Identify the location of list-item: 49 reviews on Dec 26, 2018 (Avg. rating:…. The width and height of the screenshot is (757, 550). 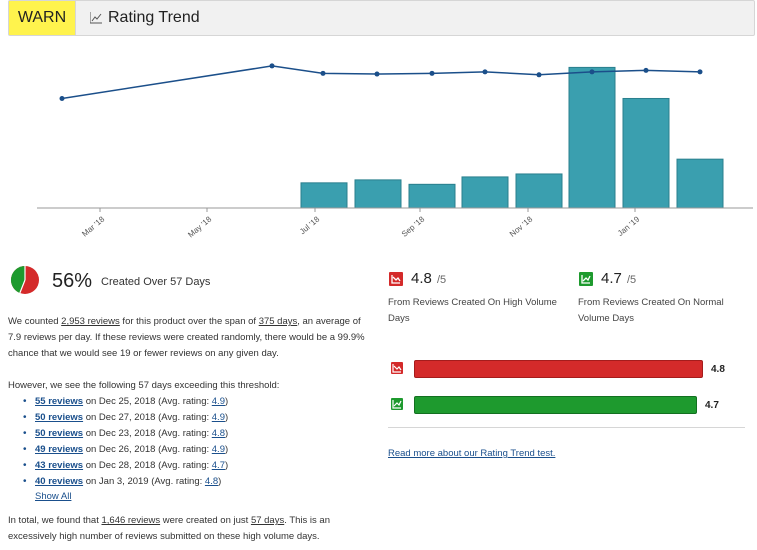
(190, 450).